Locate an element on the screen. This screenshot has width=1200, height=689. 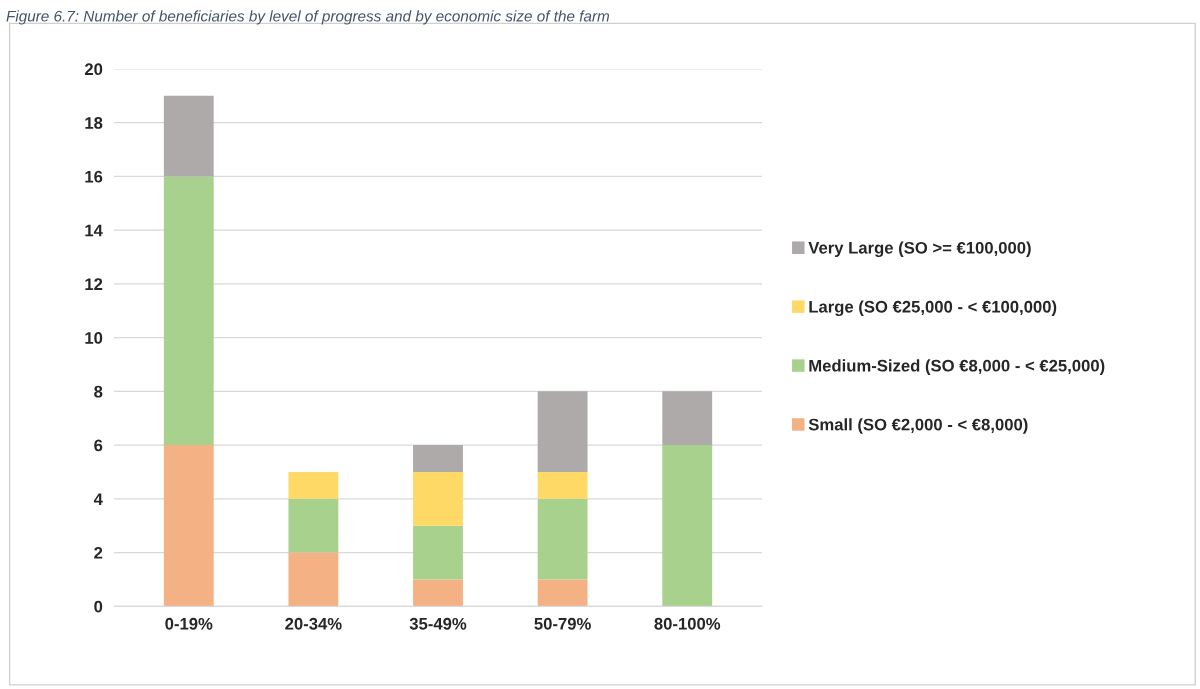
x-tick-label: 20-34% is located at coordinates (313, 623).